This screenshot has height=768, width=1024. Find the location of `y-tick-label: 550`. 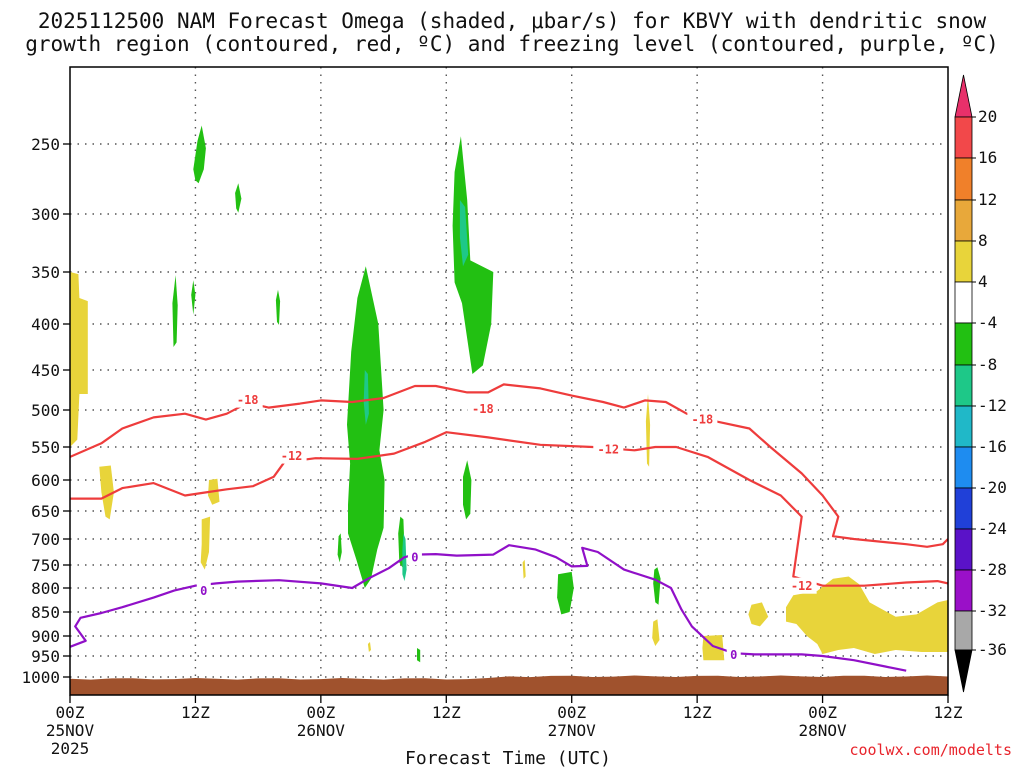

y-tick-label: 550 is located at coordinates (45, 447).